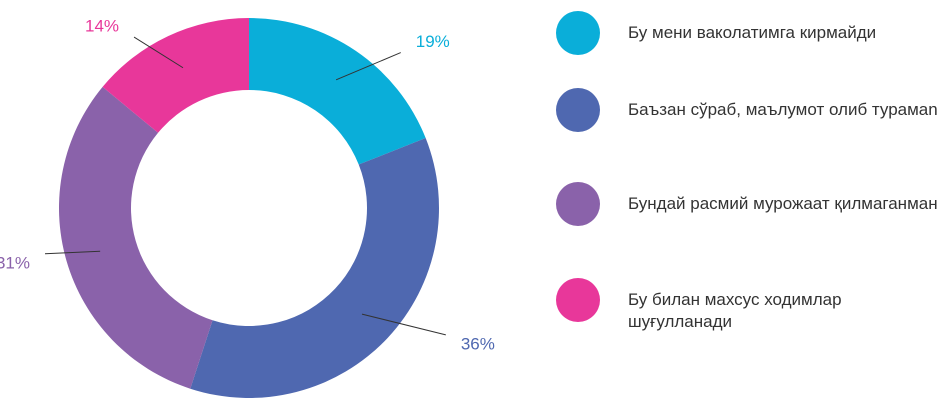  What do you see at coordinates (735, 310) in the screenshot?
I see `legend-label: Бу билан махсус ходимлар шуғулланади` at bounding box center [735, 310].